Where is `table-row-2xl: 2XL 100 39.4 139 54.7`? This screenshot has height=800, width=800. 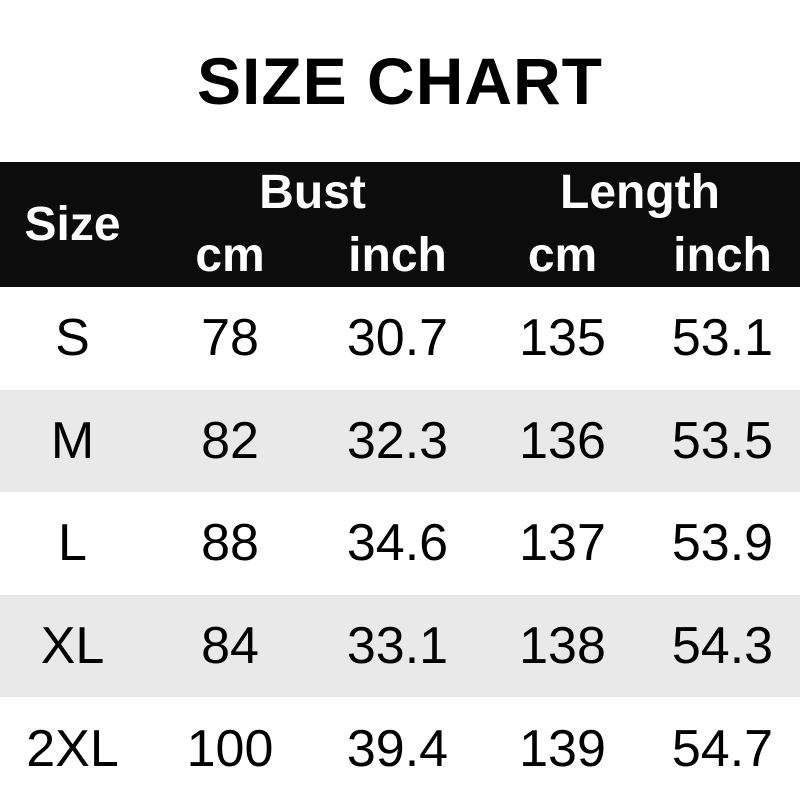 table-row-2xl: 2XL 100 39.4 139 54.7 is located at coordinates (400, 748).